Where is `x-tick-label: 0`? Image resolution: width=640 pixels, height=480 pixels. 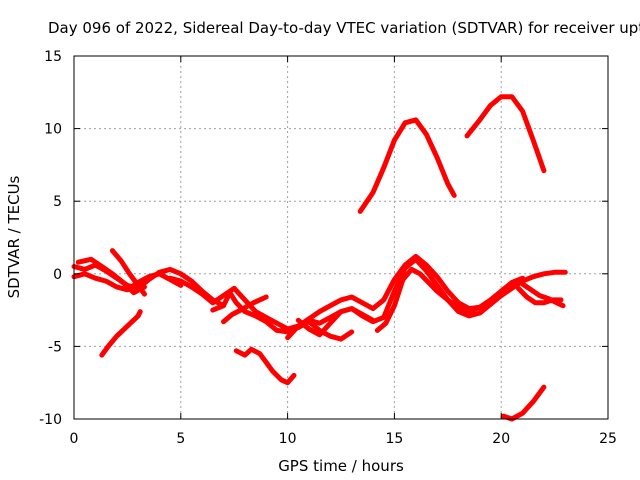
x-tick-label: 0 is located at coordinates (74, 439).